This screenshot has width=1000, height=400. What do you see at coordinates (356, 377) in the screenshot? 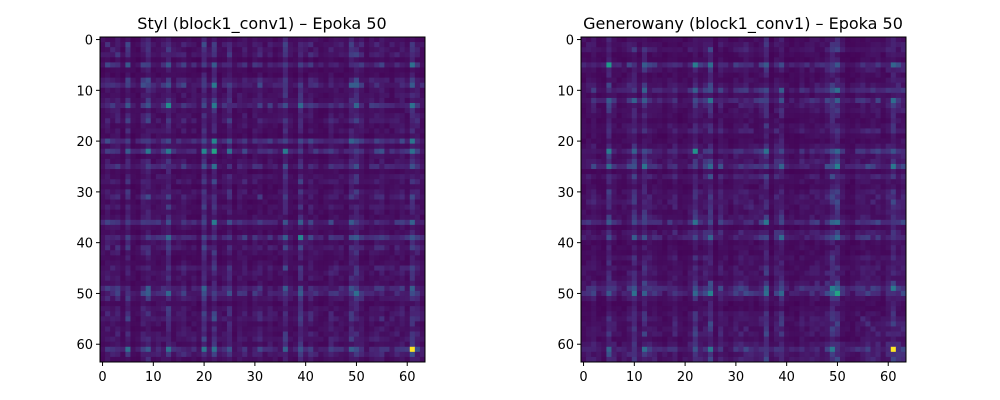
I see `x-tick-label: 50` at bounding box center [356, 377].